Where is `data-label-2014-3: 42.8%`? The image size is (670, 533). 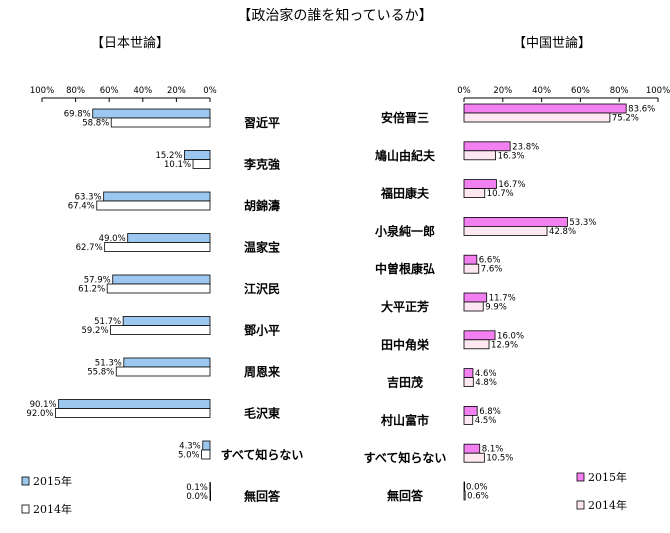
data-label-2014-3: 42.8% is located at coordinates (562, 232).